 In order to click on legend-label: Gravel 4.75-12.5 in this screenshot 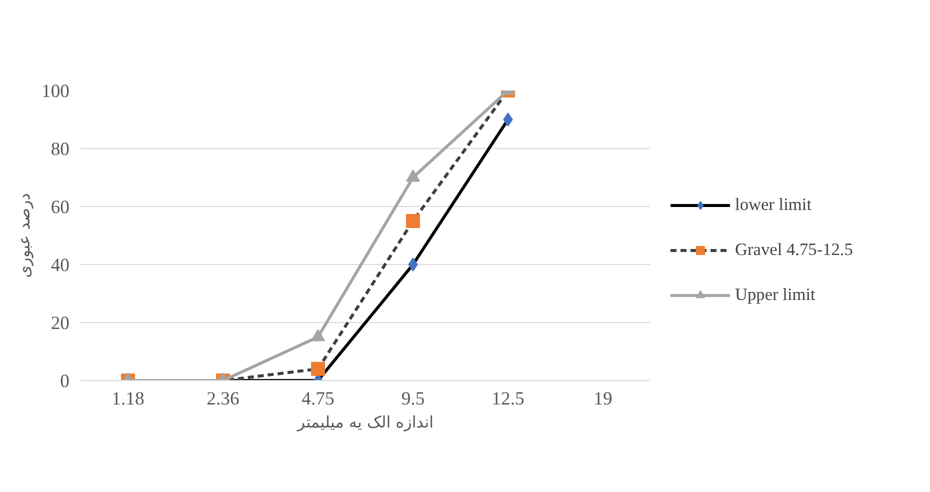, I will do `click(794, 250)`.